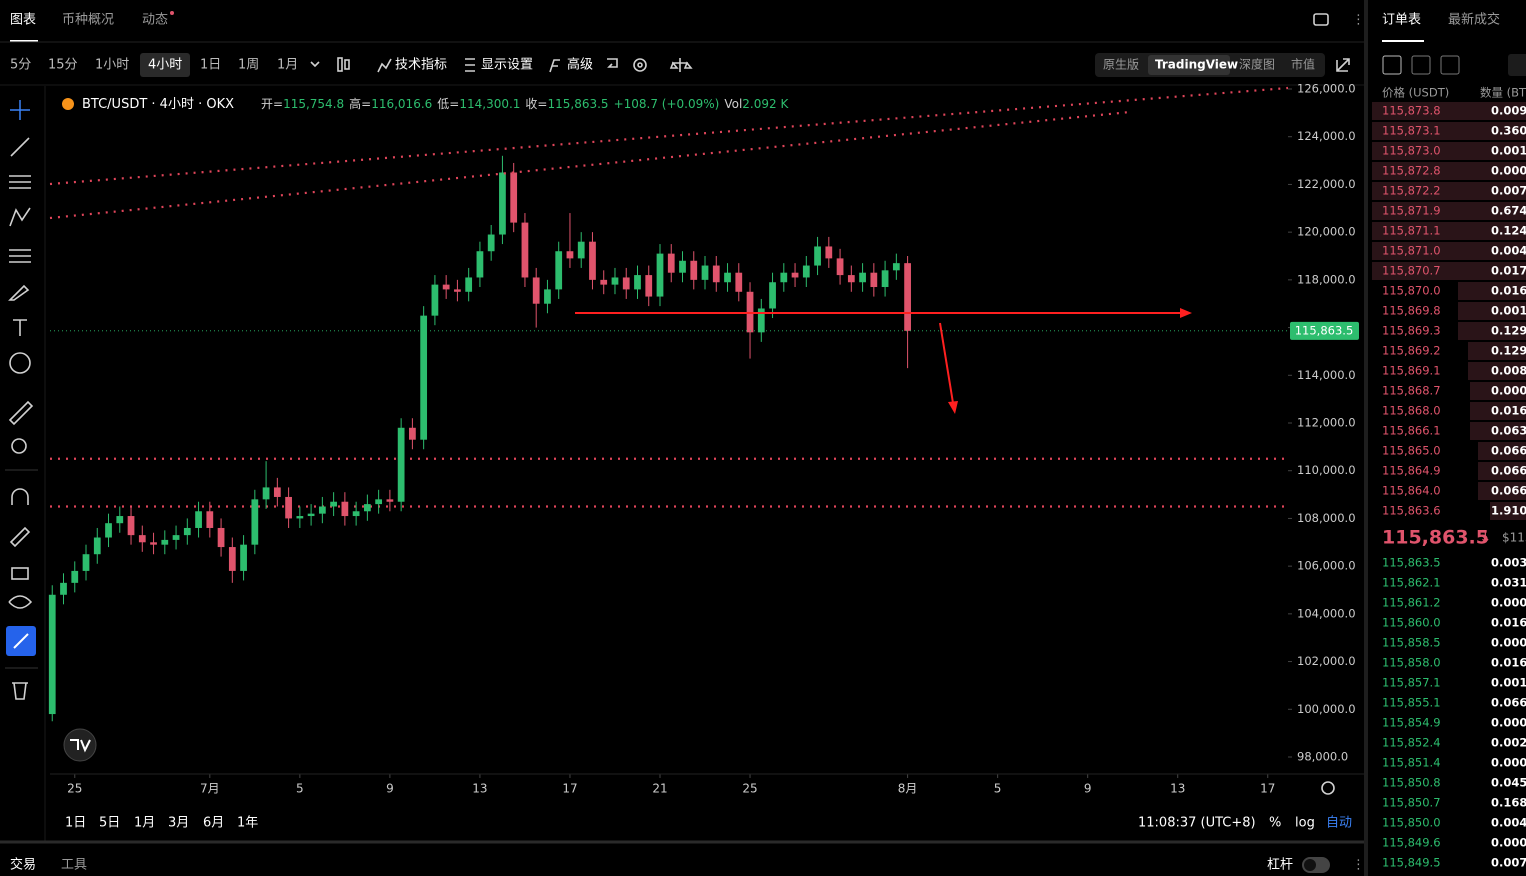 The width and height of the screenshot is (1526, 876). What do you see at coordinates (1177, 789) in the screenshot?
I see `x-tick-label: 13` at bounding box center [1177, 789].